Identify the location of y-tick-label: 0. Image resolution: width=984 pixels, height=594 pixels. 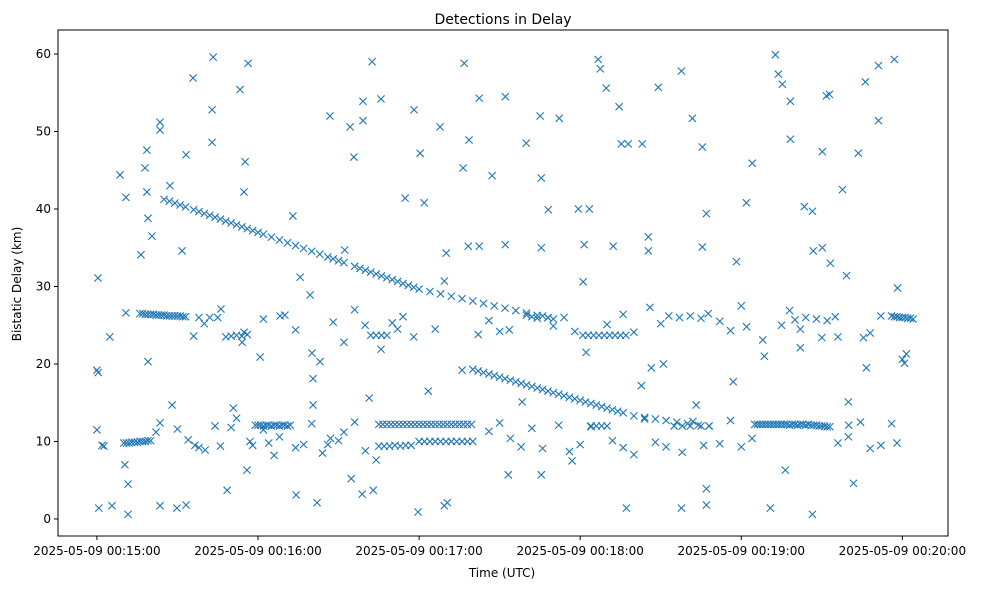
(47, 519).